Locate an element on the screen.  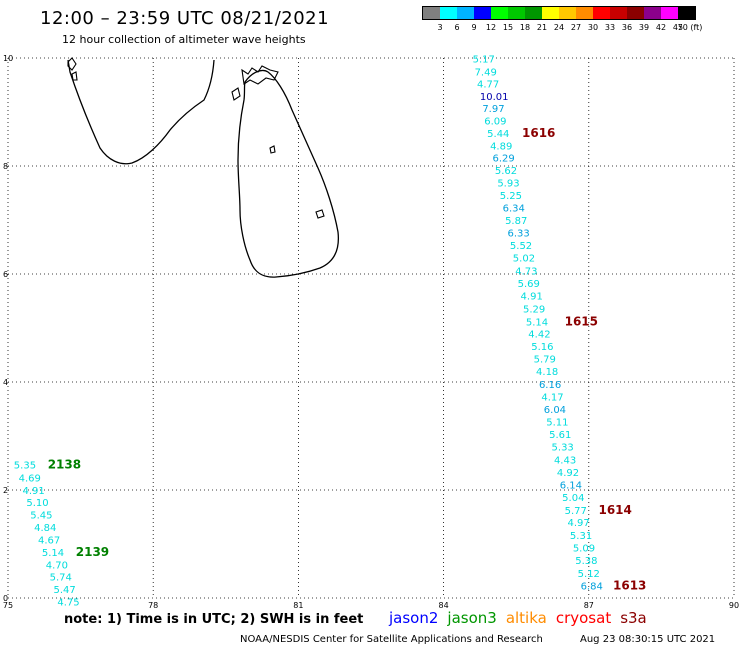
swh-value: 5.45 is located at coordinates (41, 516).